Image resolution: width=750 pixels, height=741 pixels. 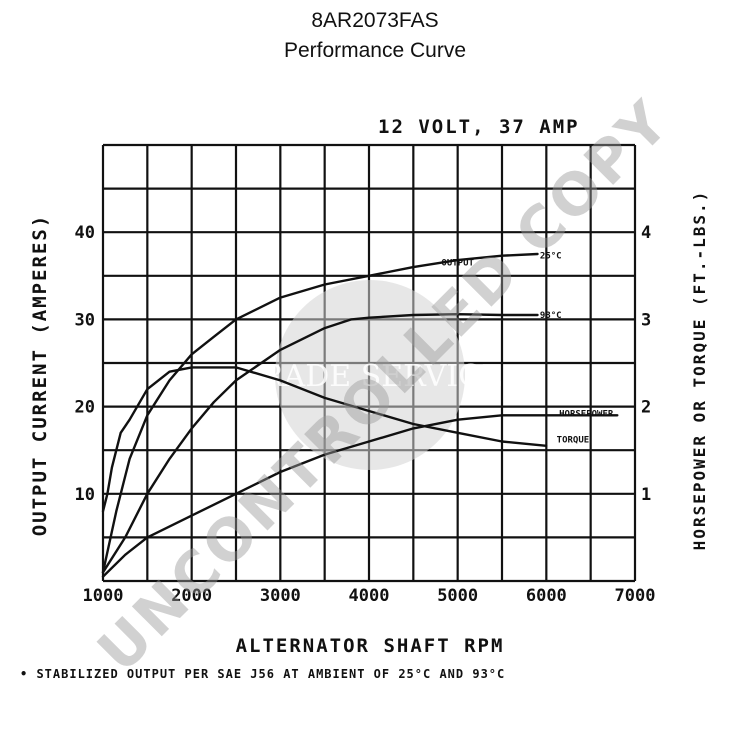 What do you see at coordinates (85, 233) in the screenshot?
I see `y-tick-label-left: 40` at bounding box center [85, 233].